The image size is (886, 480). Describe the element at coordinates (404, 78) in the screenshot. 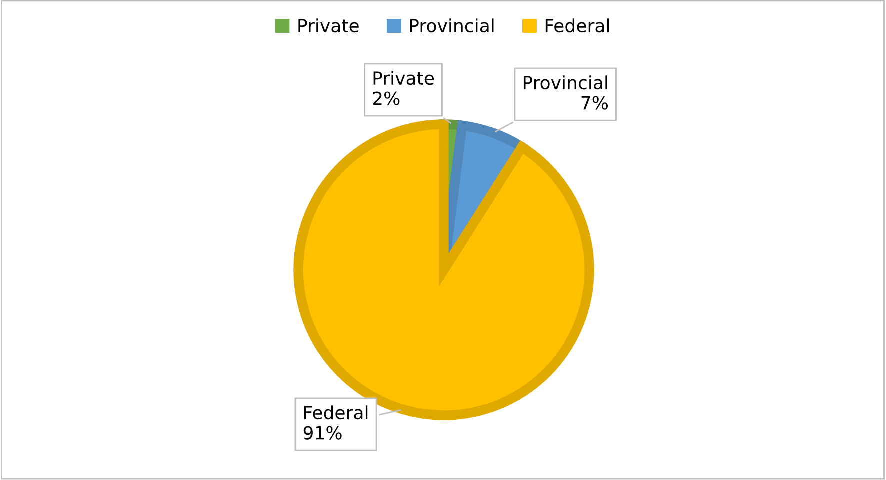

I see `slice-label: Private` at that location.